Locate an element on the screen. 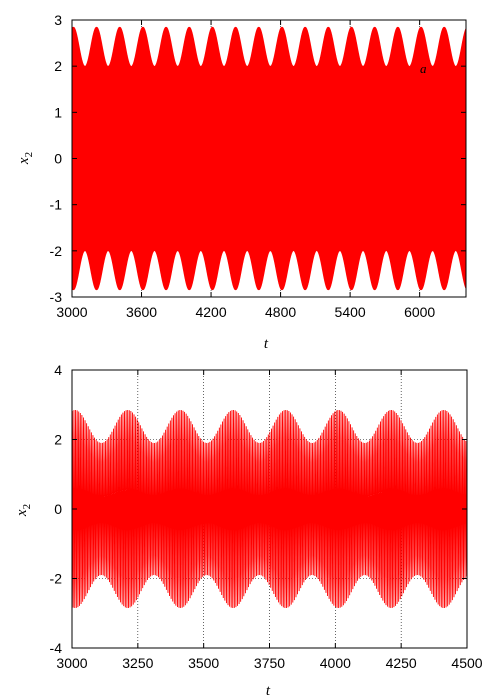 This screenshot has width=500, height=700. bottom-y-tick-label: -4 is located at coordinates (56, 648).